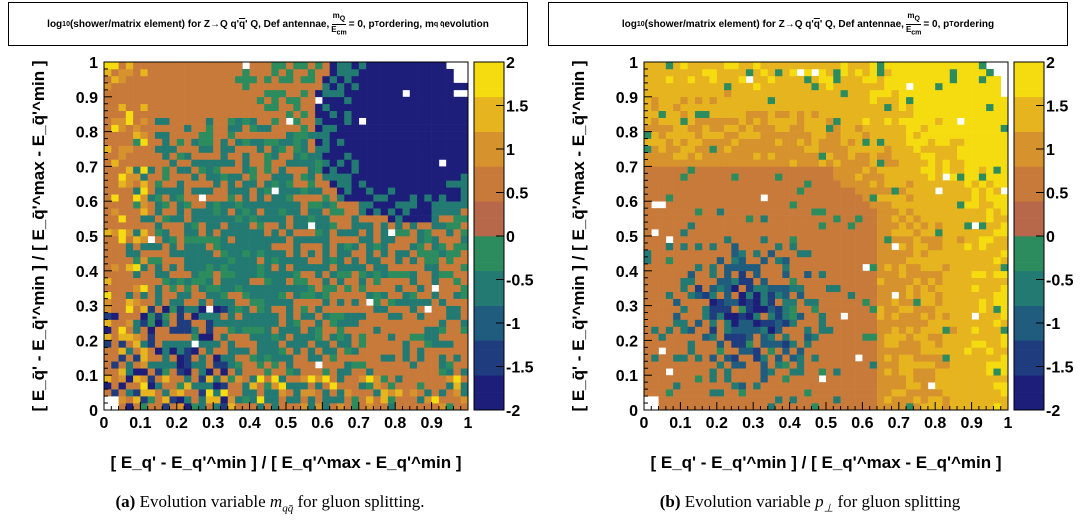 The width and height of the screenshot is (1080, 528). I want to click on z-tick-label: -2, so click(513, 411).